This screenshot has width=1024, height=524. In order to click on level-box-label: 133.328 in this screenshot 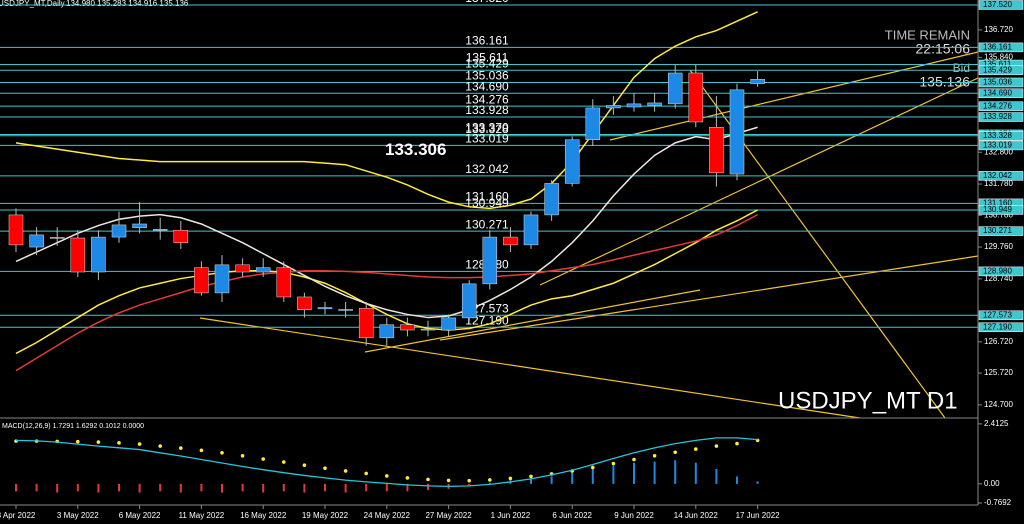, I will do `click(997, 135)`.